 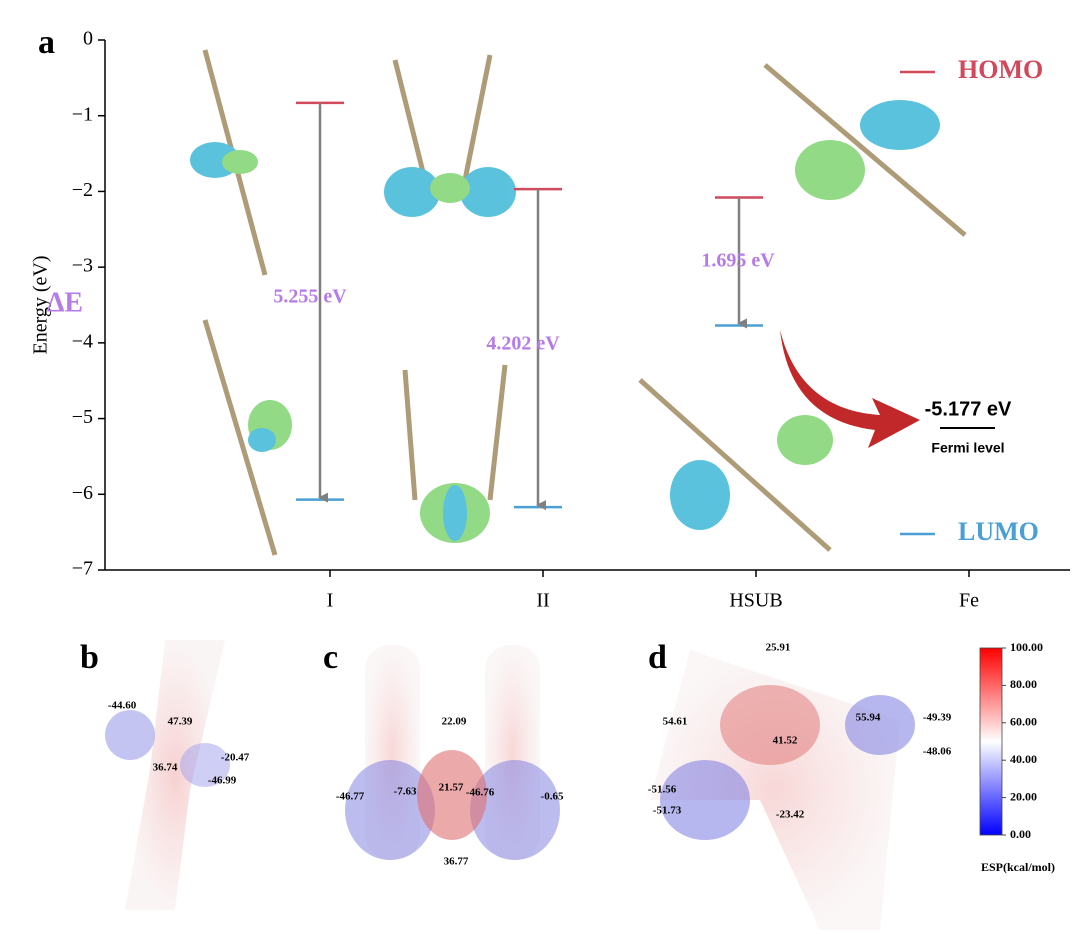 I want to click on esp-value: 36.74, so click(x=165, y=768).